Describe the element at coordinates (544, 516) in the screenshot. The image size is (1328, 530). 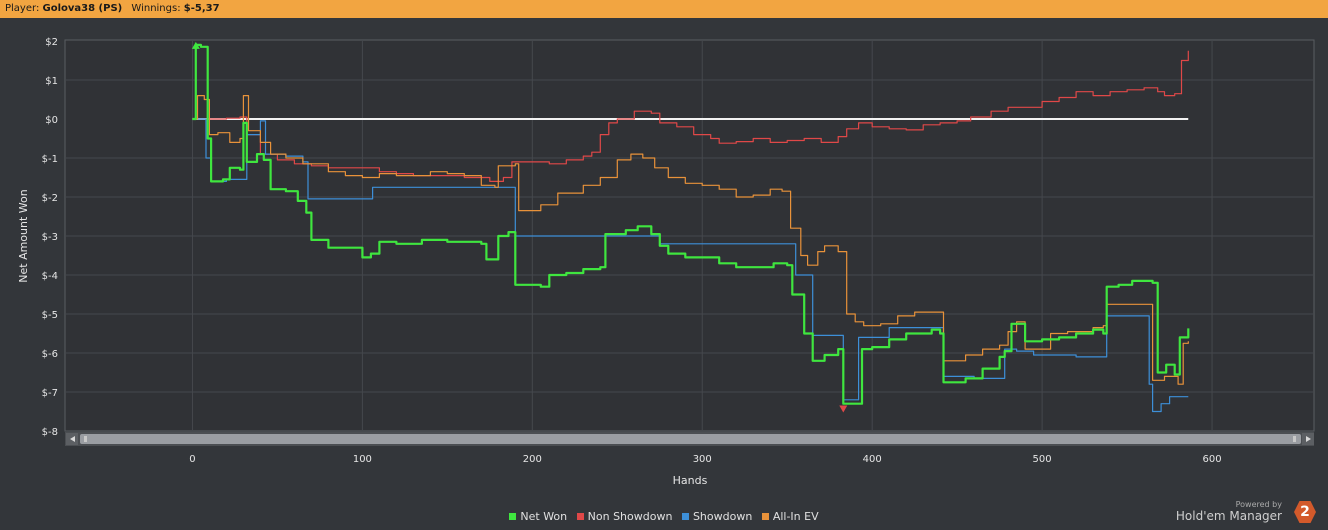
I see `legend-label: Net Won` at that location.